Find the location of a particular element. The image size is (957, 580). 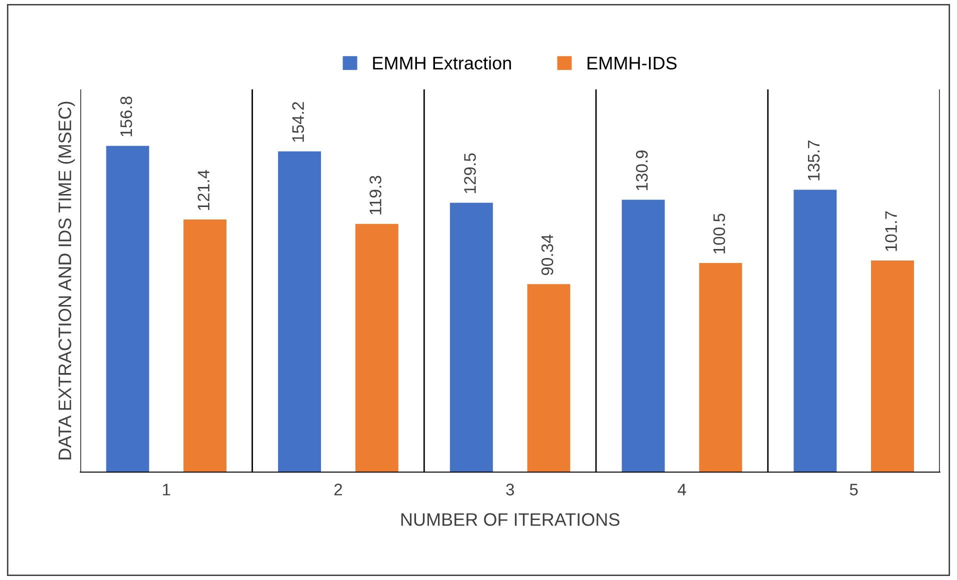

legend-label: EMMH Extraction is located at coordinates (442, 63).